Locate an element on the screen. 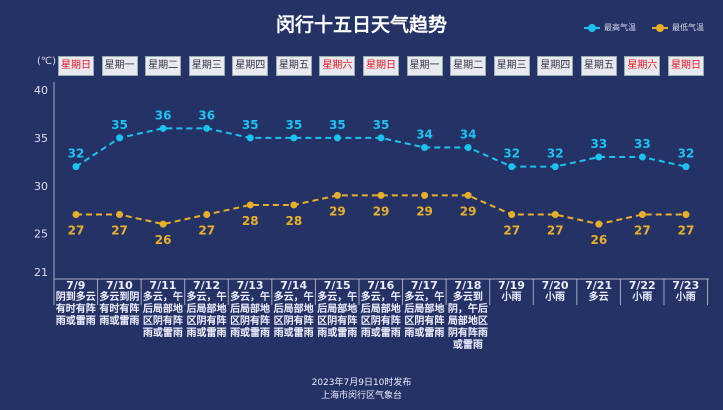 The image size is (723, 410). publish-time: 2023年7月9日10时发布 is located at coordinates (361, 383).